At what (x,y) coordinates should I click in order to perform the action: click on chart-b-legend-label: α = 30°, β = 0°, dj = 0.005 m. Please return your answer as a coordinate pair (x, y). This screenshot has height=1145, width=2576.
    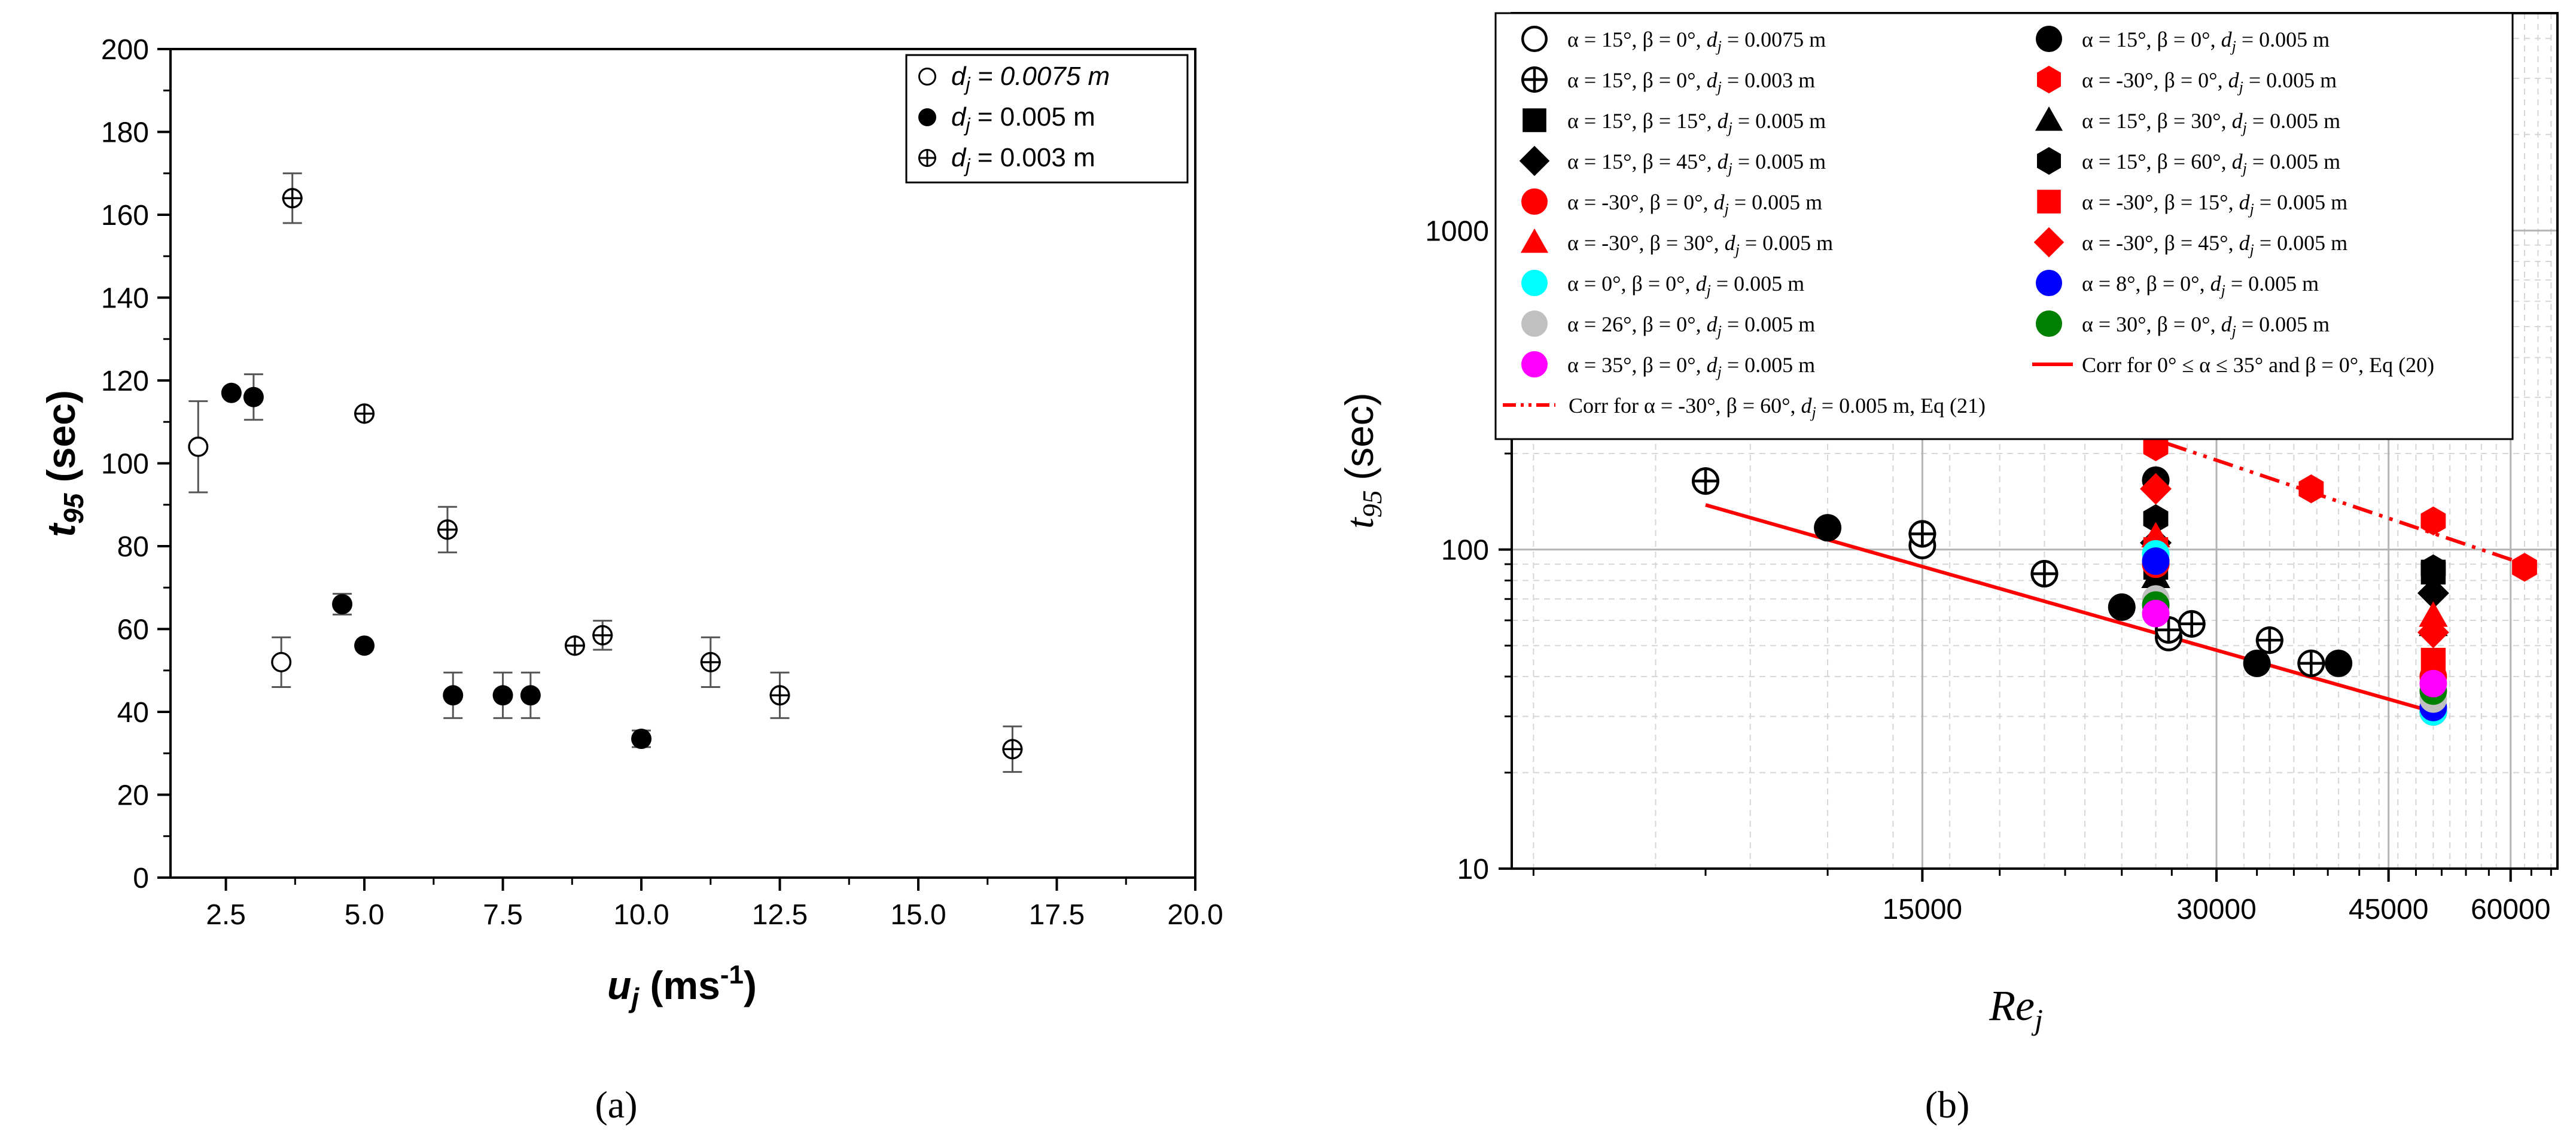
    Looking at the image, I should click on (2206, 326).